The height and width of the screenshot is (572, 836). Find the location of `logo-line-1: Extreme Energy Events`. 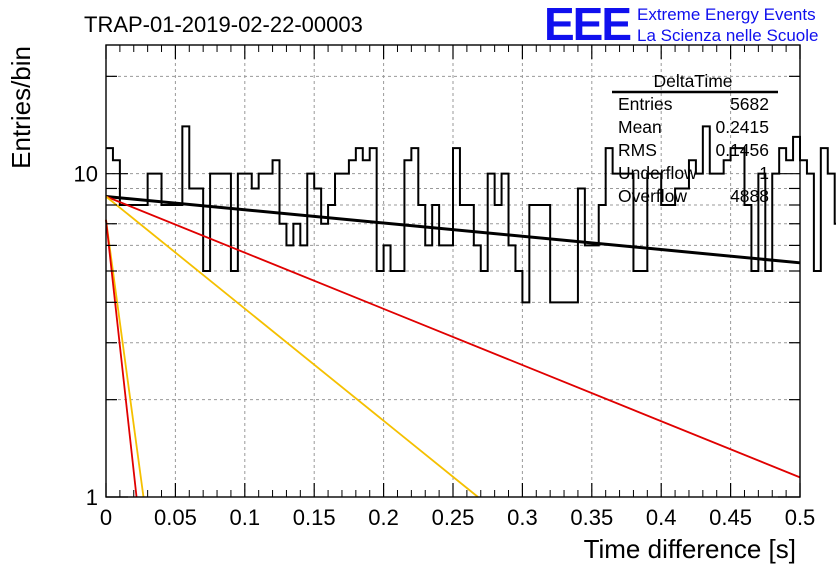

logo-line-1: Extreme Energy Events is located at coordinates (726, 14).